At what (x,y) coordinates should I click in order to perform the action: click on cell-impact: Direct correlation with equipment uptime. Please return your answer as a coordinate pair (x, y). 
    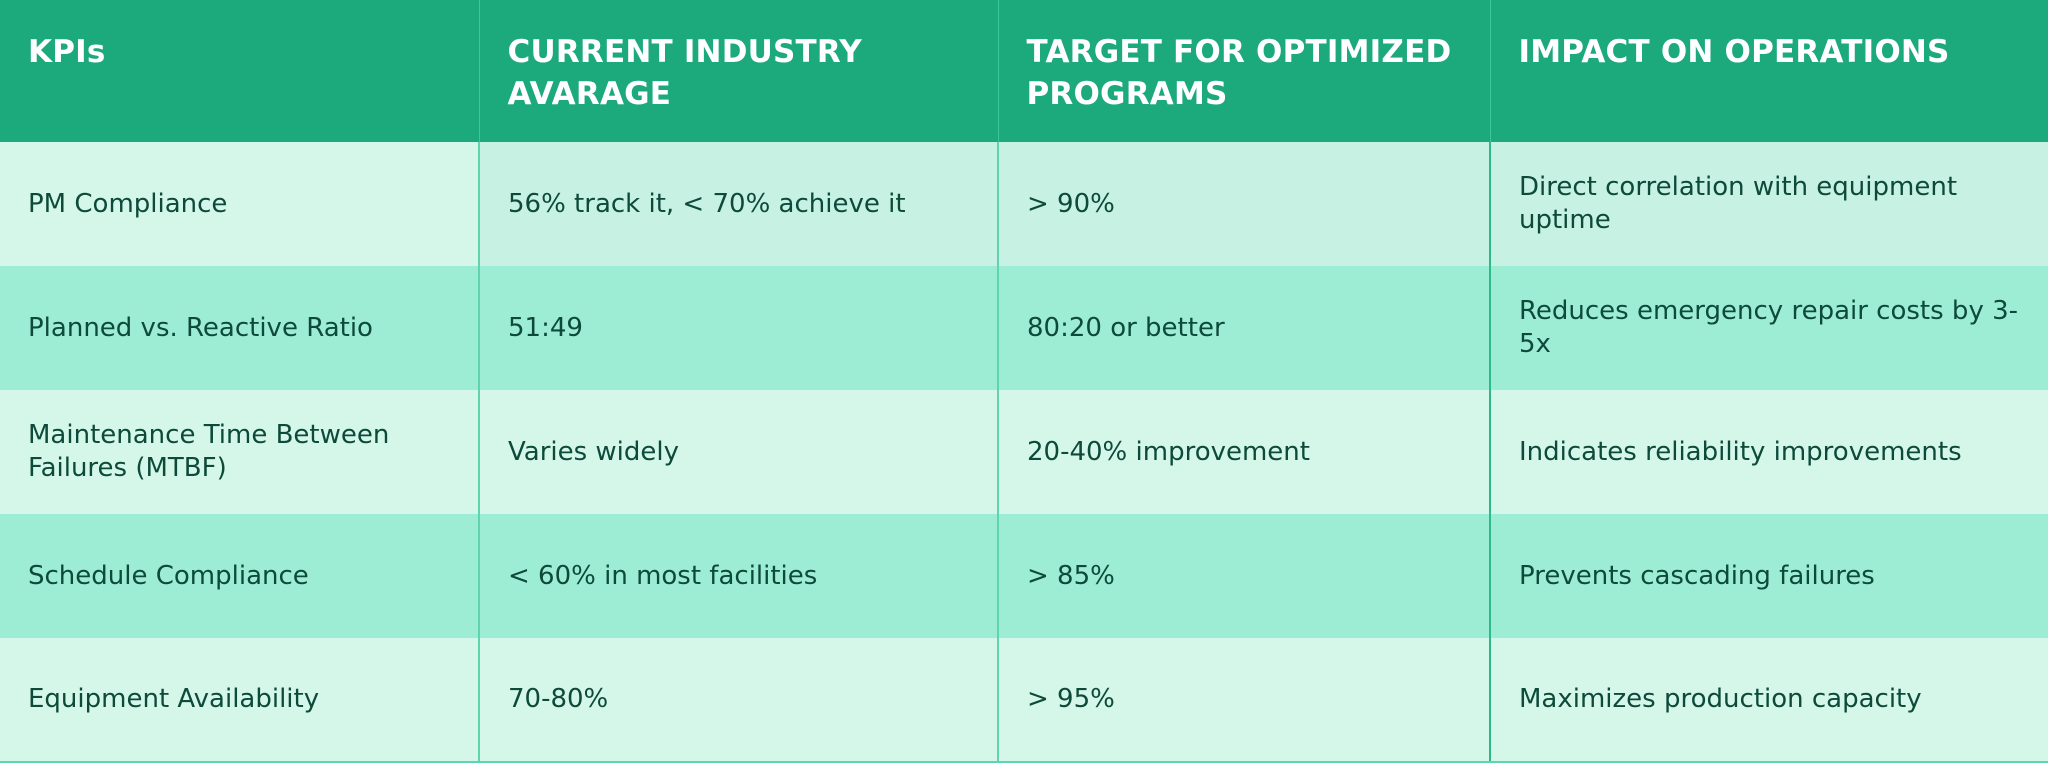
    Looking at the image, I should click on (1769, 204).